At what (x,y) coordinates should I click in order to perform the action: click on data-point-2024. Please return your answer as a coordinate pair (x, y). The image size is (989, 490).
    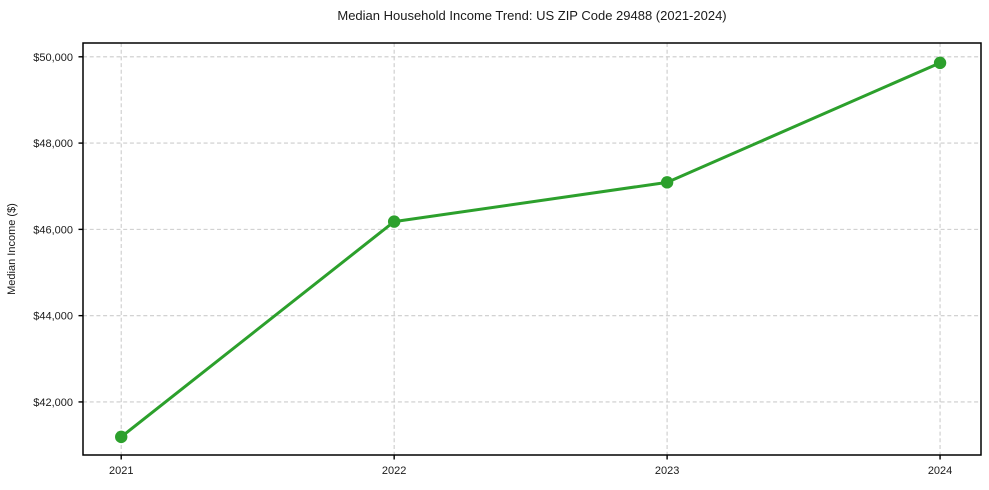
    Looking at the image, I should click on (940, 63).